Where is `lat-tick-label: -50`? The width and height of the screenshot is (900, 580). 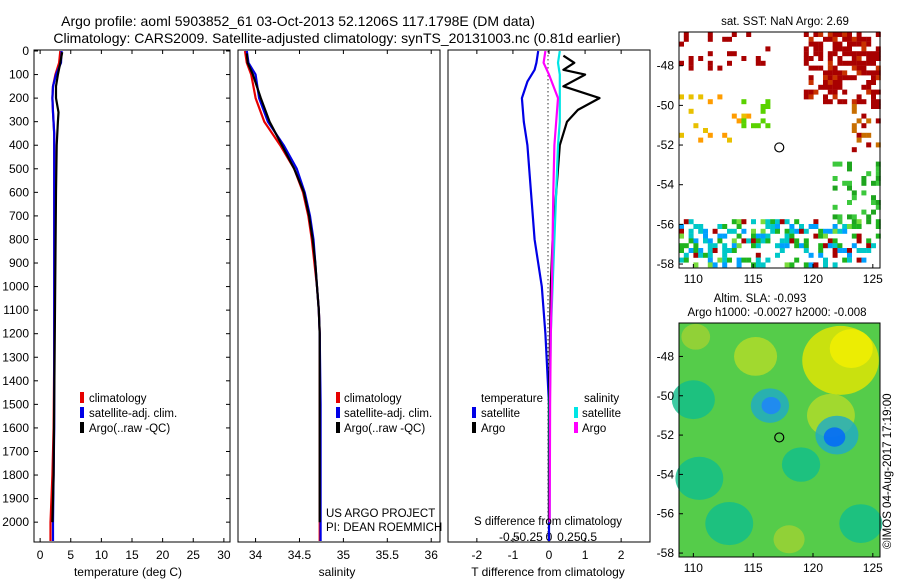 lat-tick-label: -50 is located at coordinates (666, 396).